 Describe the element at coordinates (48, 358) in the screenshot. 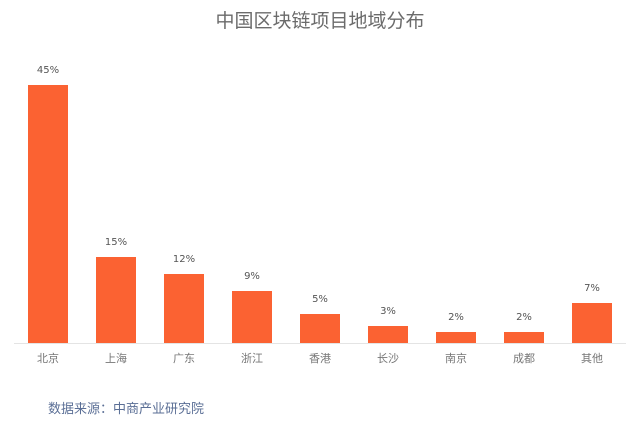

I see `x-tick-label: 北京` at that location.